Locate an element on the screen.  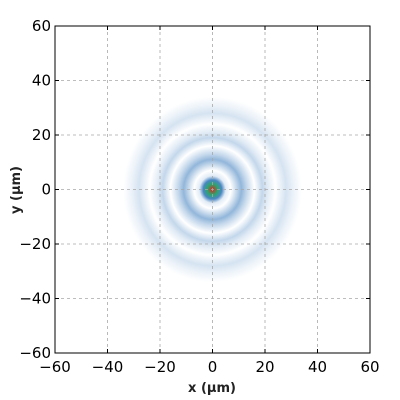
x-tick-label: −40 is located at coordinates (108, 367).